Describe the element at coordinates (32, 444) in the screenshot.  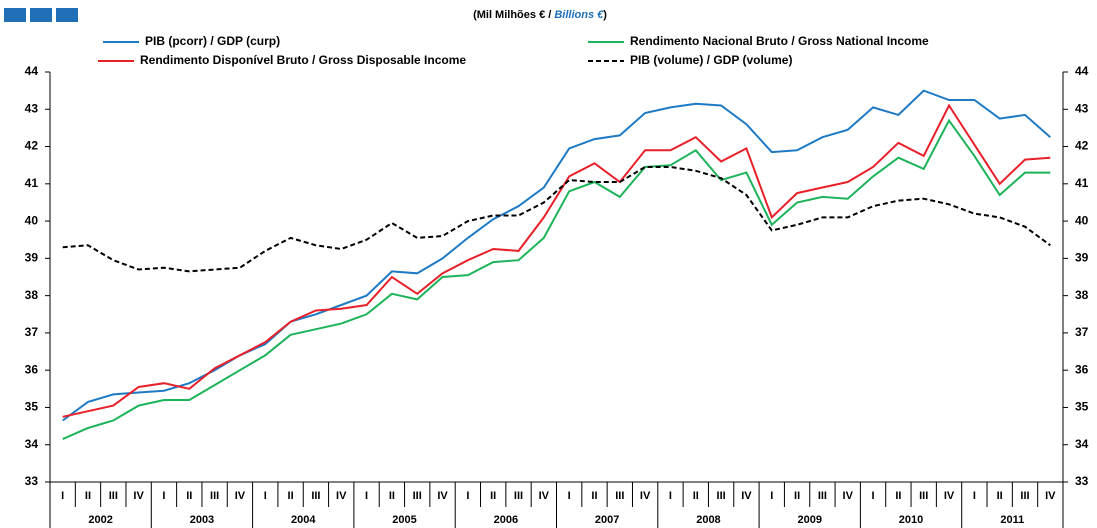
I see `y-tick-label: 34` at that location.